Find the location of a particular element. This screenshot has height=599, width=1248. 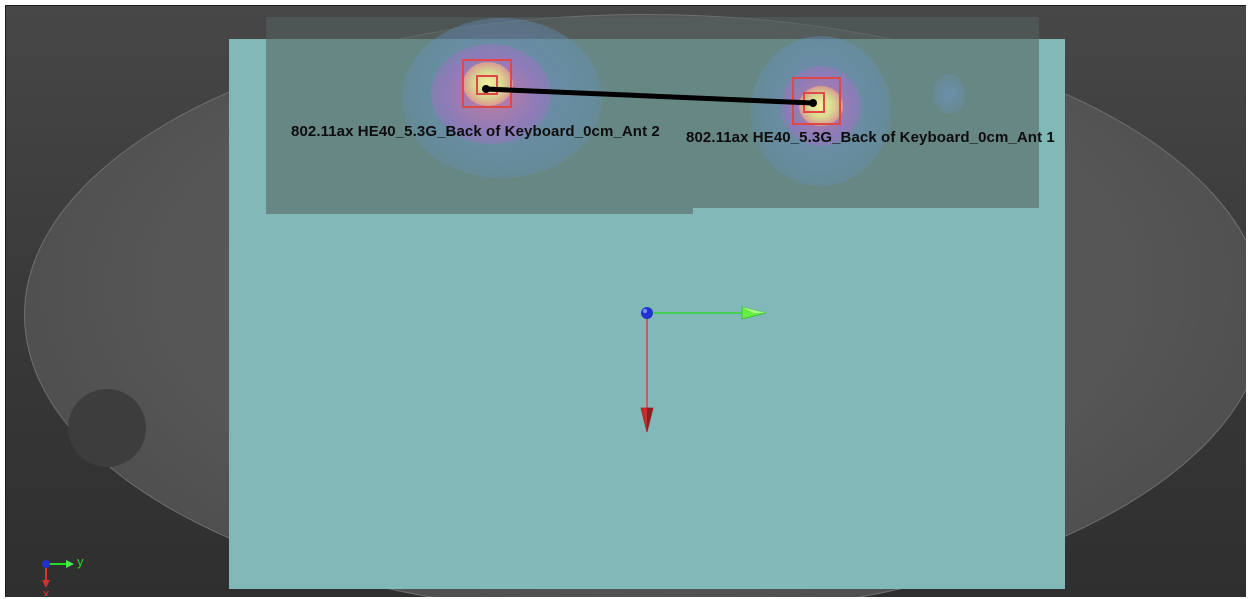

triad-x-label: x is located at coordinates (46, 591).